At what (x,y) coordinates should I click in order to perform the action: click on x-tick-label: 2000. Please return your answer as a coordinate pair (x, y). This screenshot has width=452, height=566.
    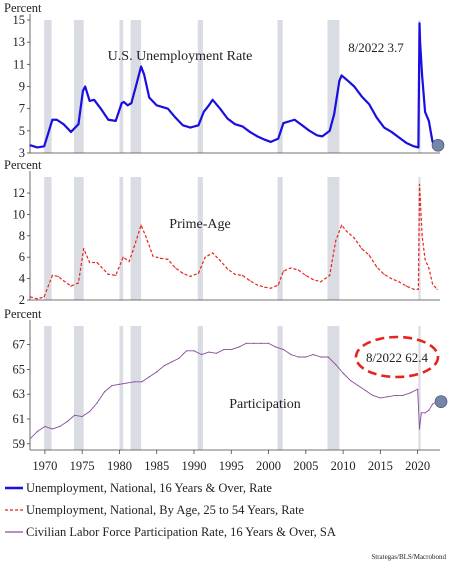
    Looking at the image, I should click on (268, 466).